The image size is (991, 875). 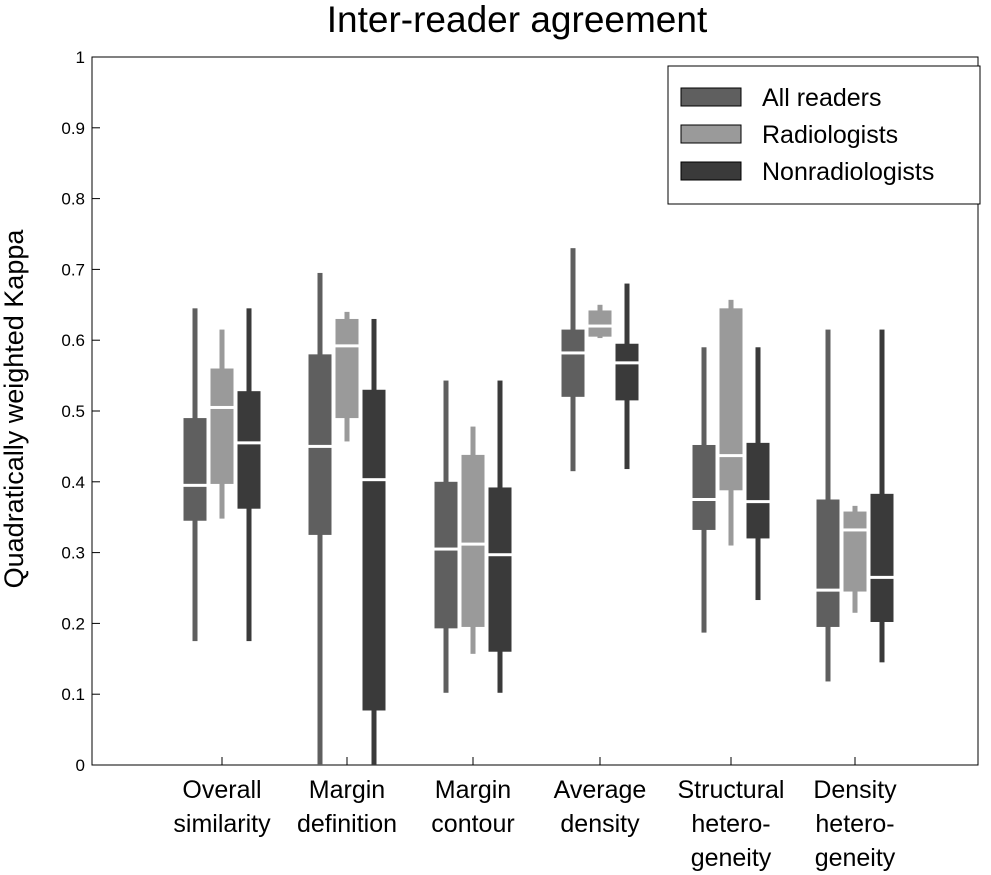 What do you see at coordinates (73, 199) in the screenshot?
I see `y-tick-label: 0.8` at bounding box center [73, 199].